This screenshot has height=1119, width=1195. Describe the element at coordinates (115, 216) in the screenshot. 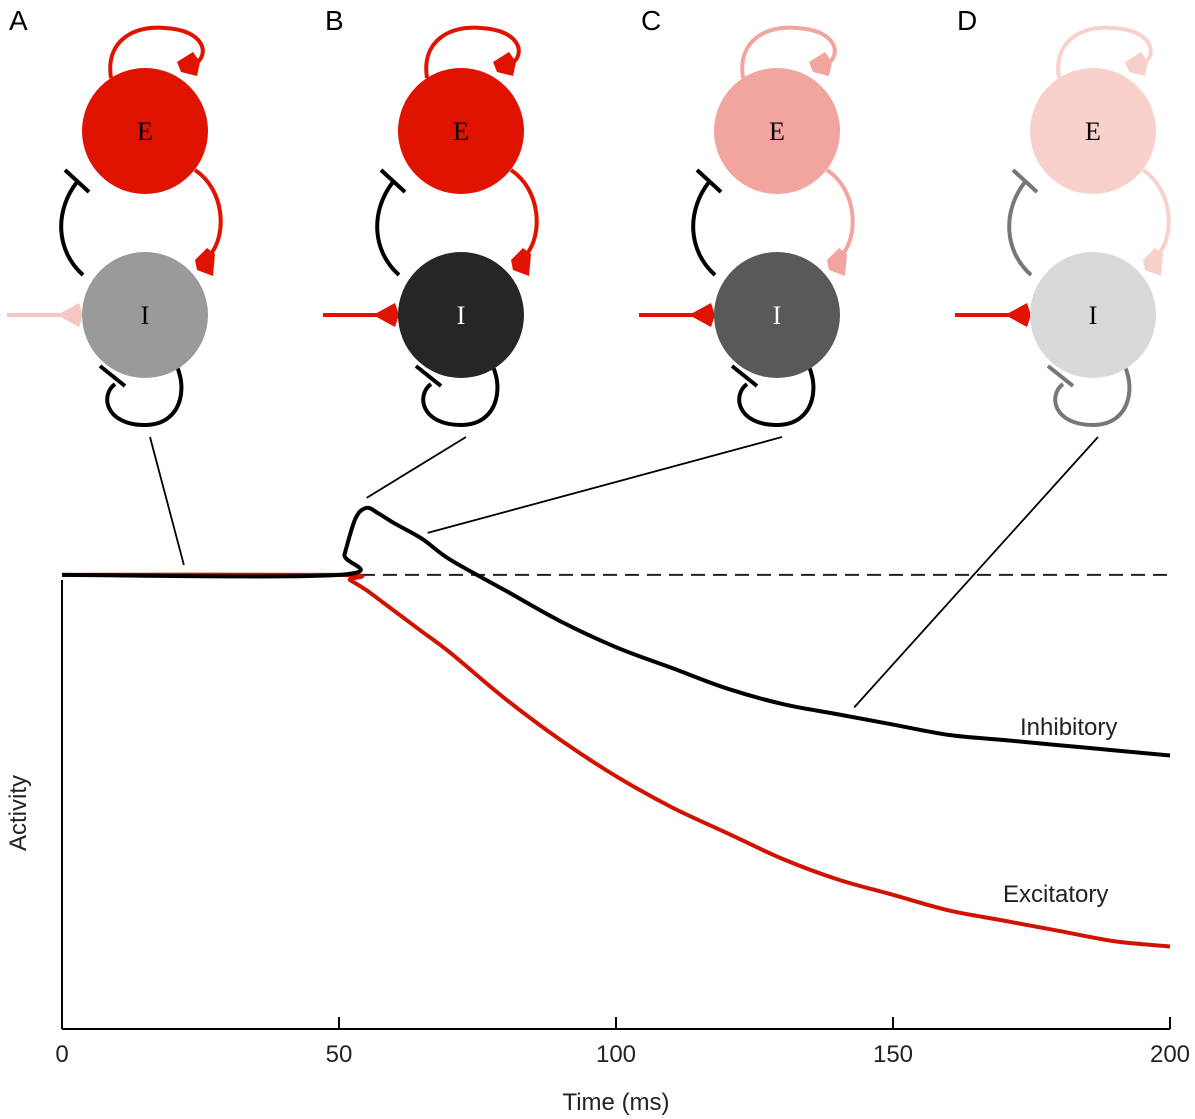

I see `panel-a: A E I` at that location.